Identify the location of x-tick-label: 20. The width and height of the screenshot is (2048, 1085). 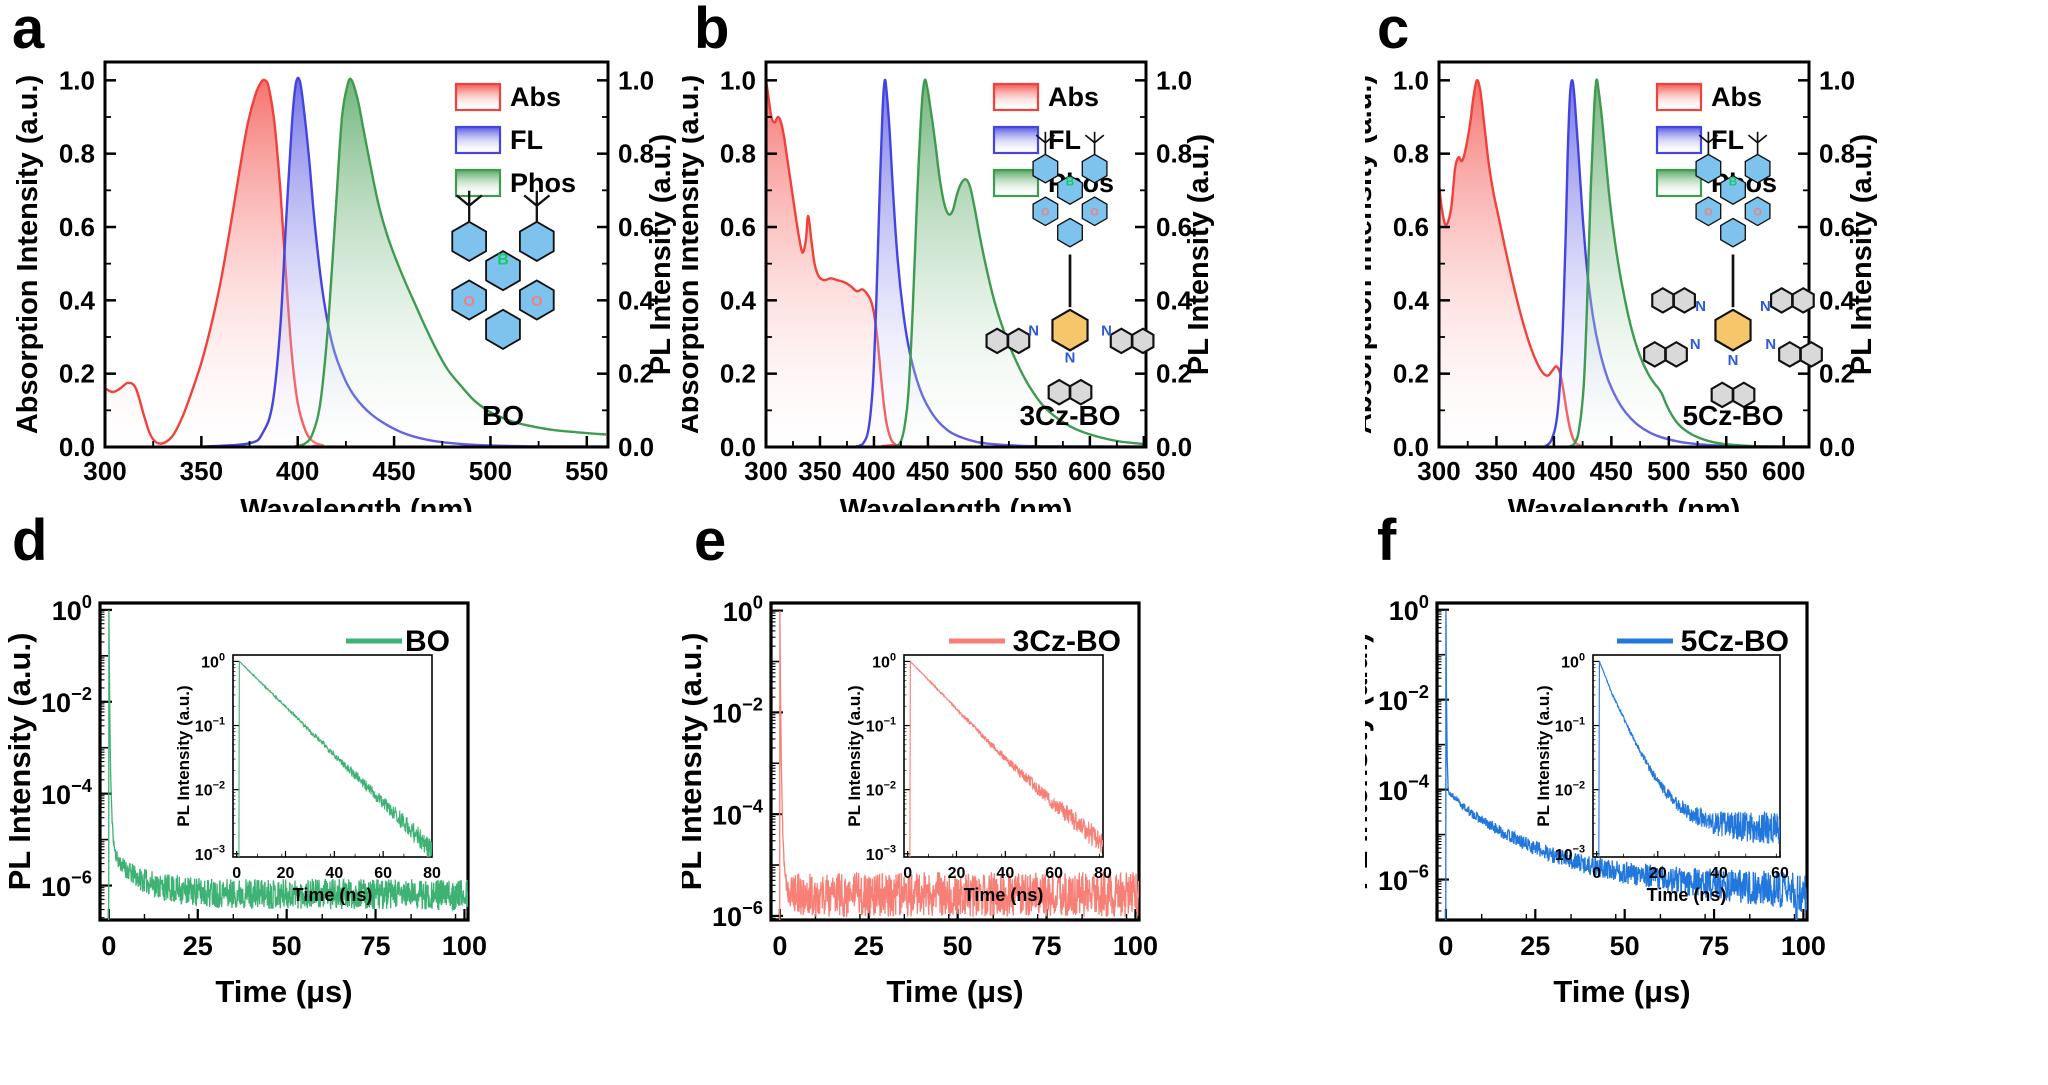
(1658, 873).